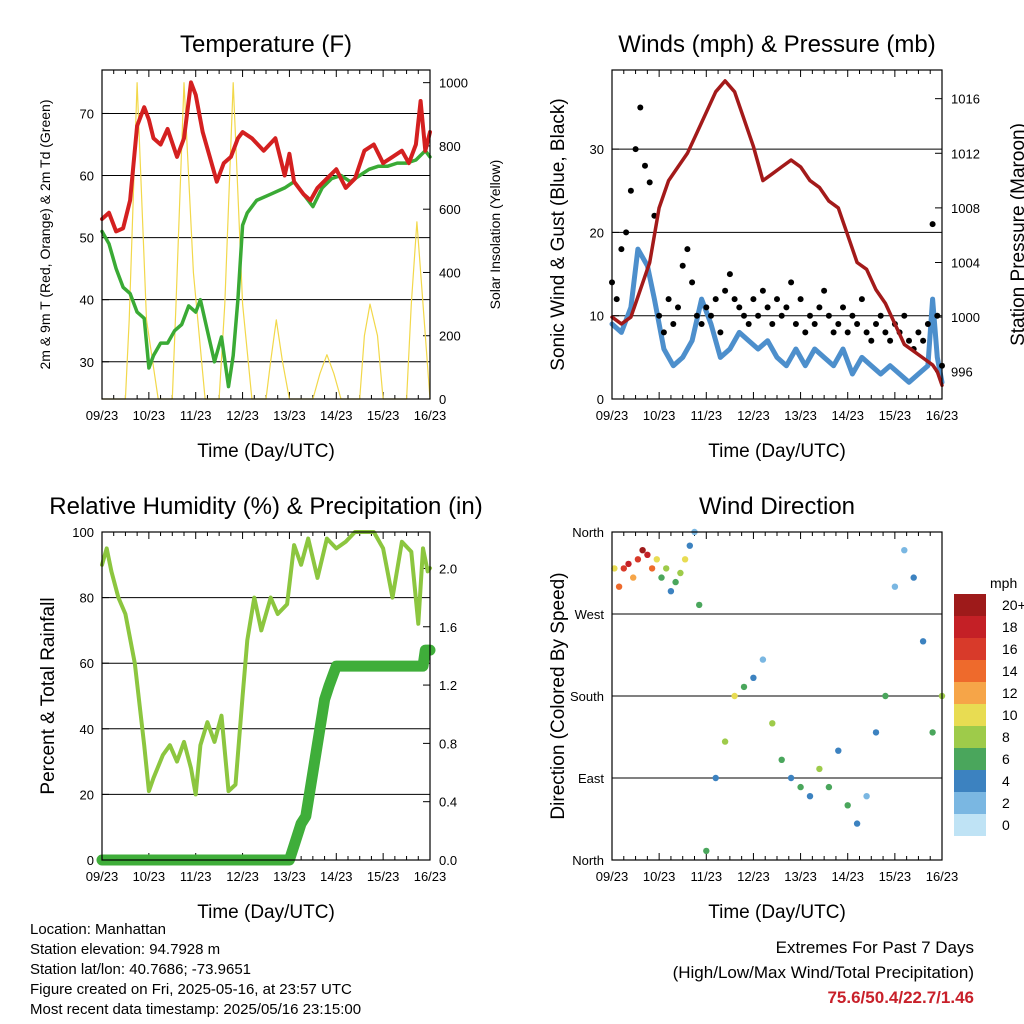  I want to click on winds-ytick-right-label: 1008, so click(965, 208).